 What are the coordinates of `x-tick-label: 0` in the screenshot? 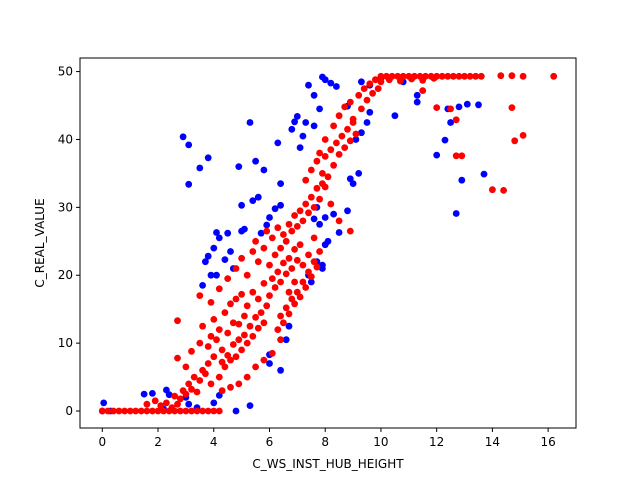 It's located at (102, 442).